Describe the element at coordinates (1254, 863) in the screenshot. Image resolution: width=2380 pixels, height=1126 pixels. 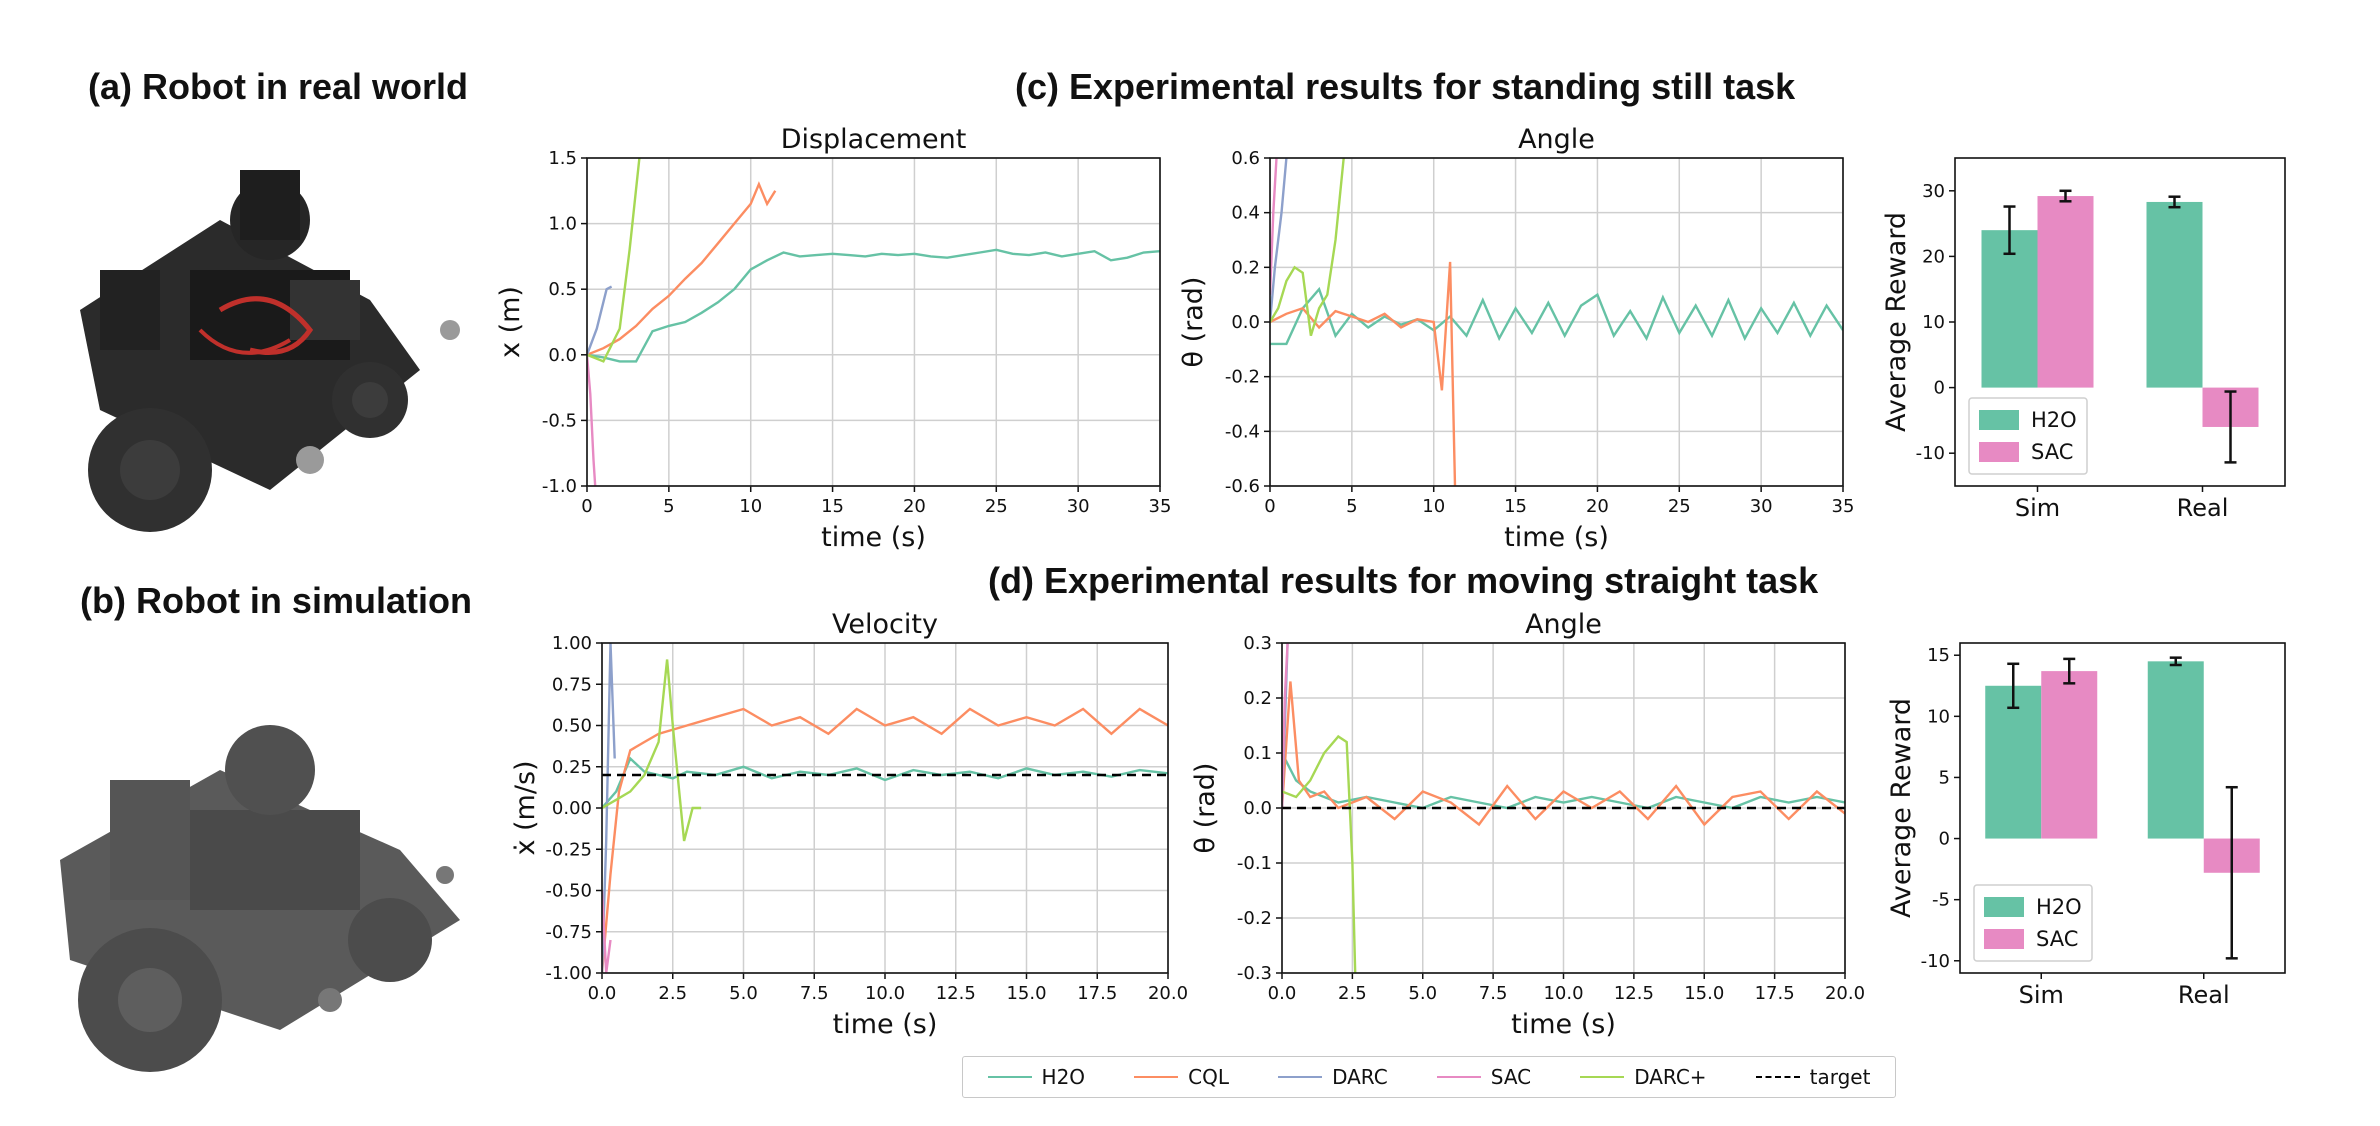
I see `y-tick-label: -0.1` at that location.